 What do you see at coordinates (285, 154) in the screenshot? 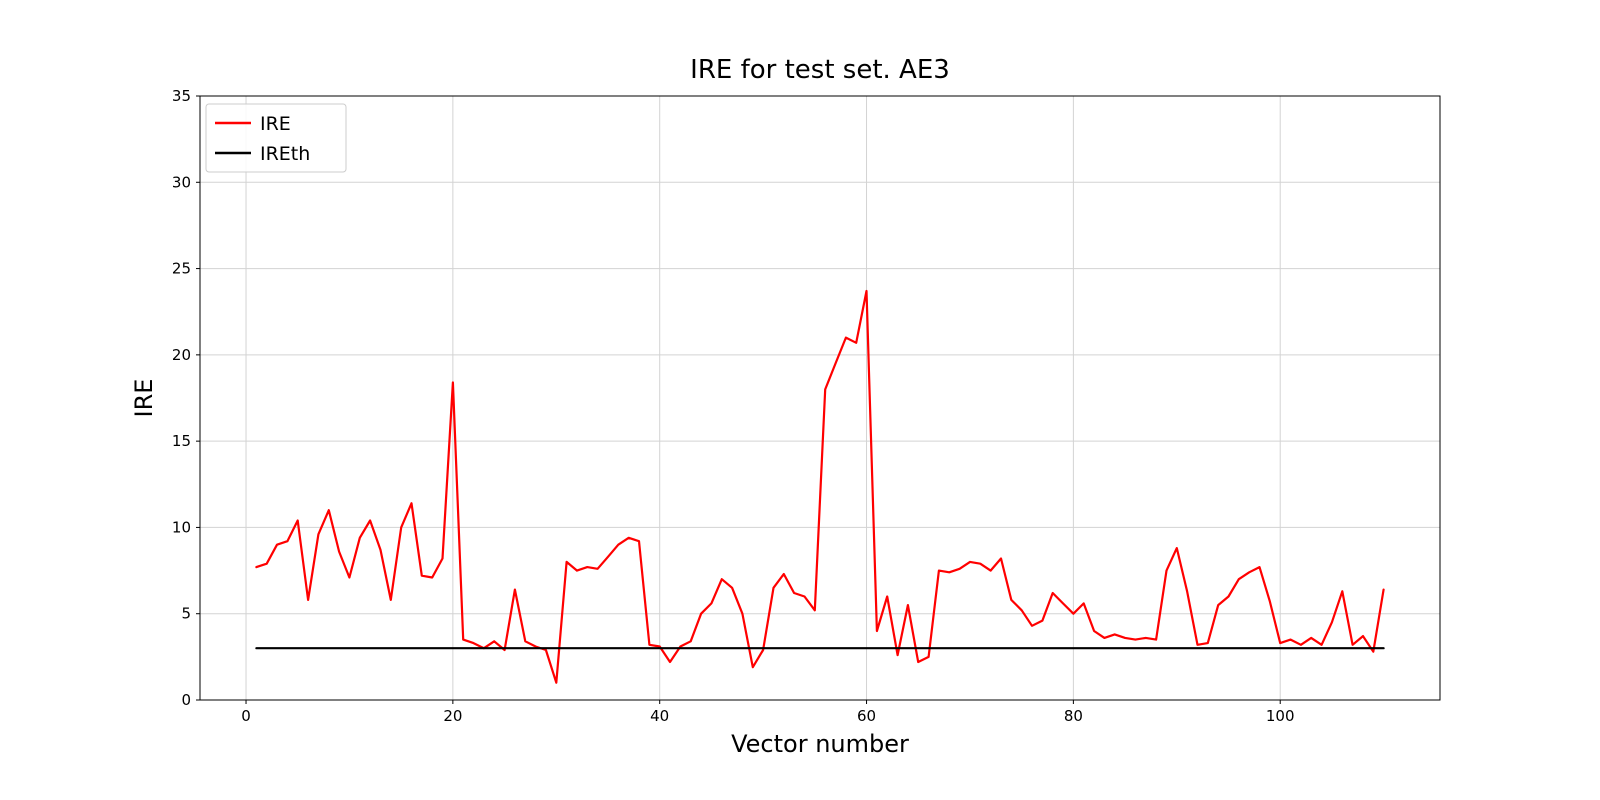
I see `legend-label-ireth: IREth` at bounding box center [285, 154].